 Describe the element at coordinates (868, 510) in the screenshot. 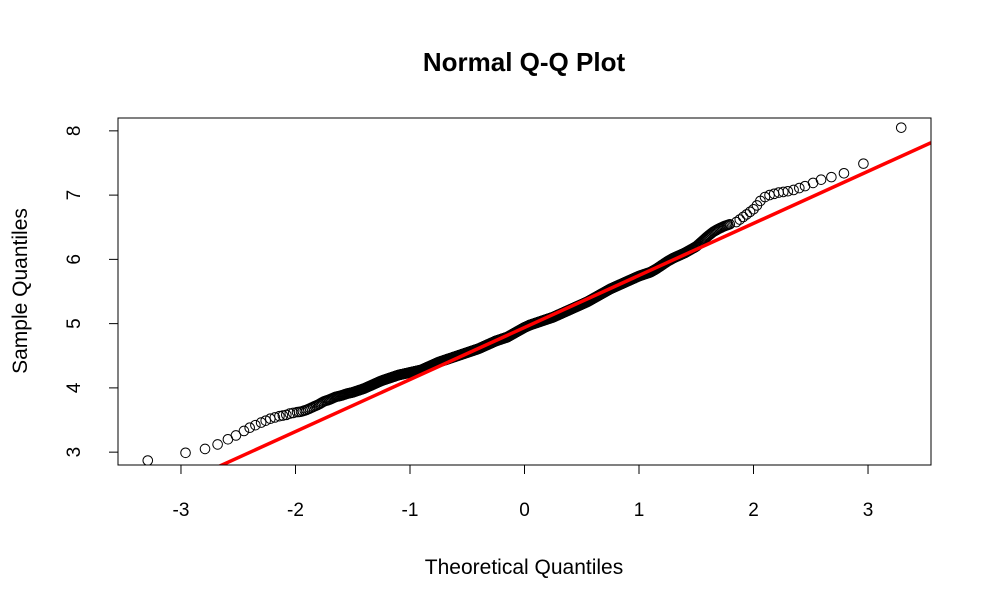

I see `x-tick-label: 3` at that location.